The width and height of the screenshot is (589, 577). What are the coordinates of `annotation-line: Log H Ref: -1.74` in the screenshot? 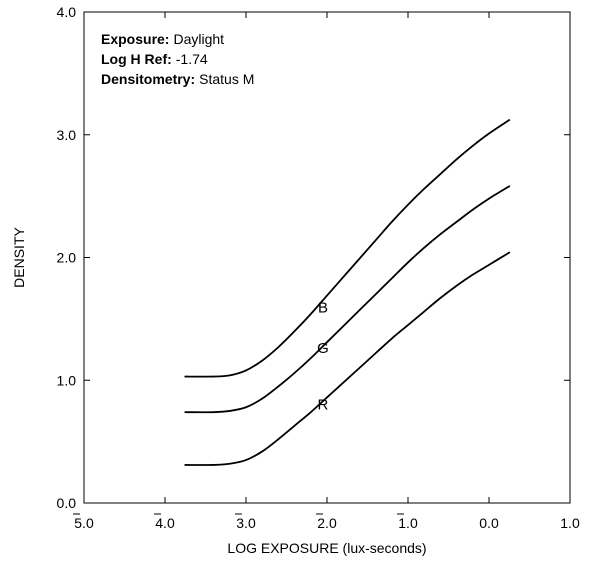 It's located at (154, 59).